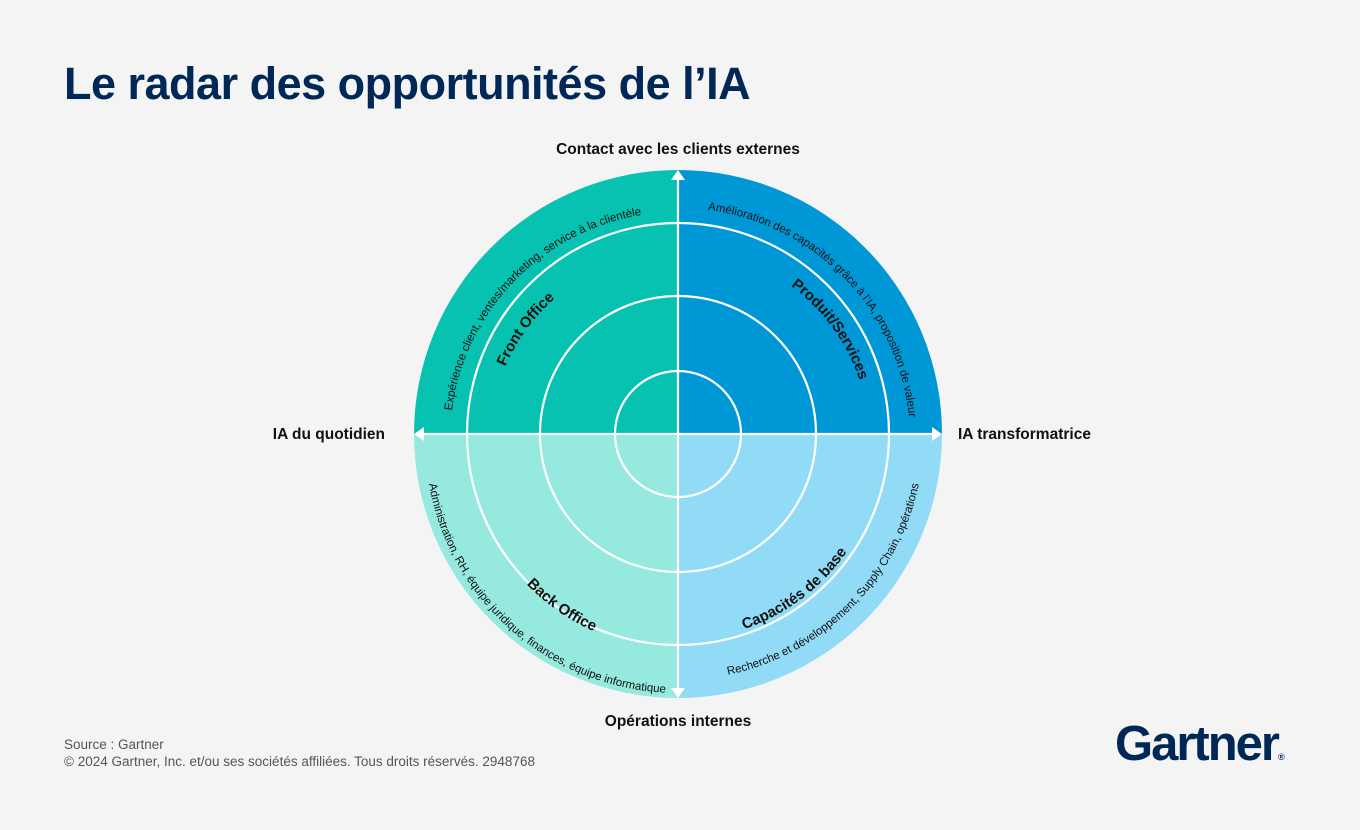 The height and width of the screenshot is (830, 1360). Describe the element at coordinates (678, 721) in the screenshot. I see `axis-label-bottom: Opérations internes` at that location.